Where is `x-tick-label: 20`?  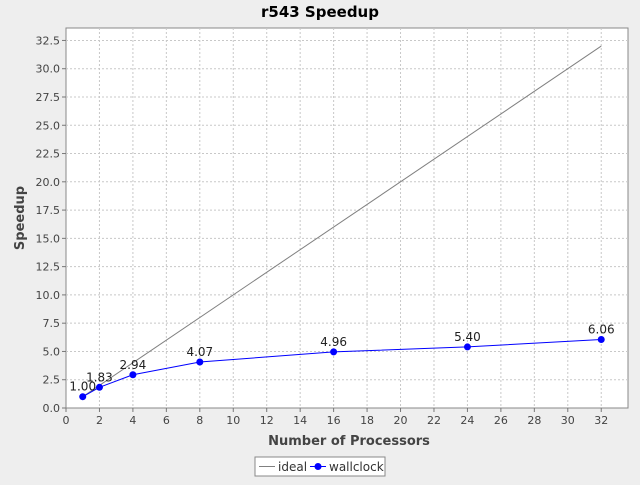
x-tick-label: 20 is located at coordinates (401, 420).